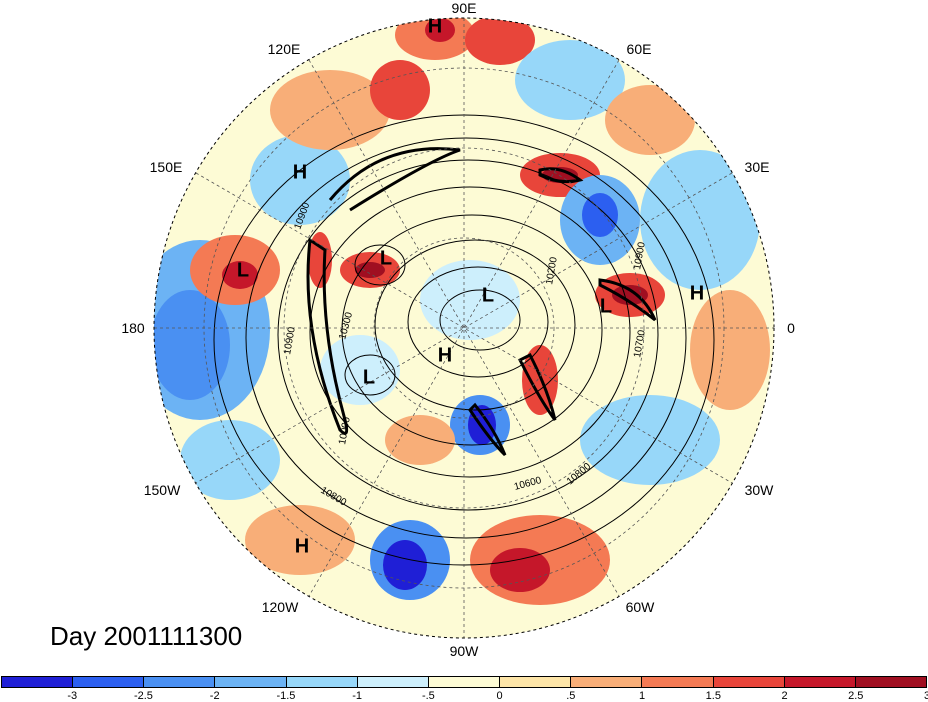 Image resolution: width=928 pixels, height=702 pixels. Describe the element at coordinates (642, 696) in the screenshot. I see `colorbar-tick-label: 1` at that location.